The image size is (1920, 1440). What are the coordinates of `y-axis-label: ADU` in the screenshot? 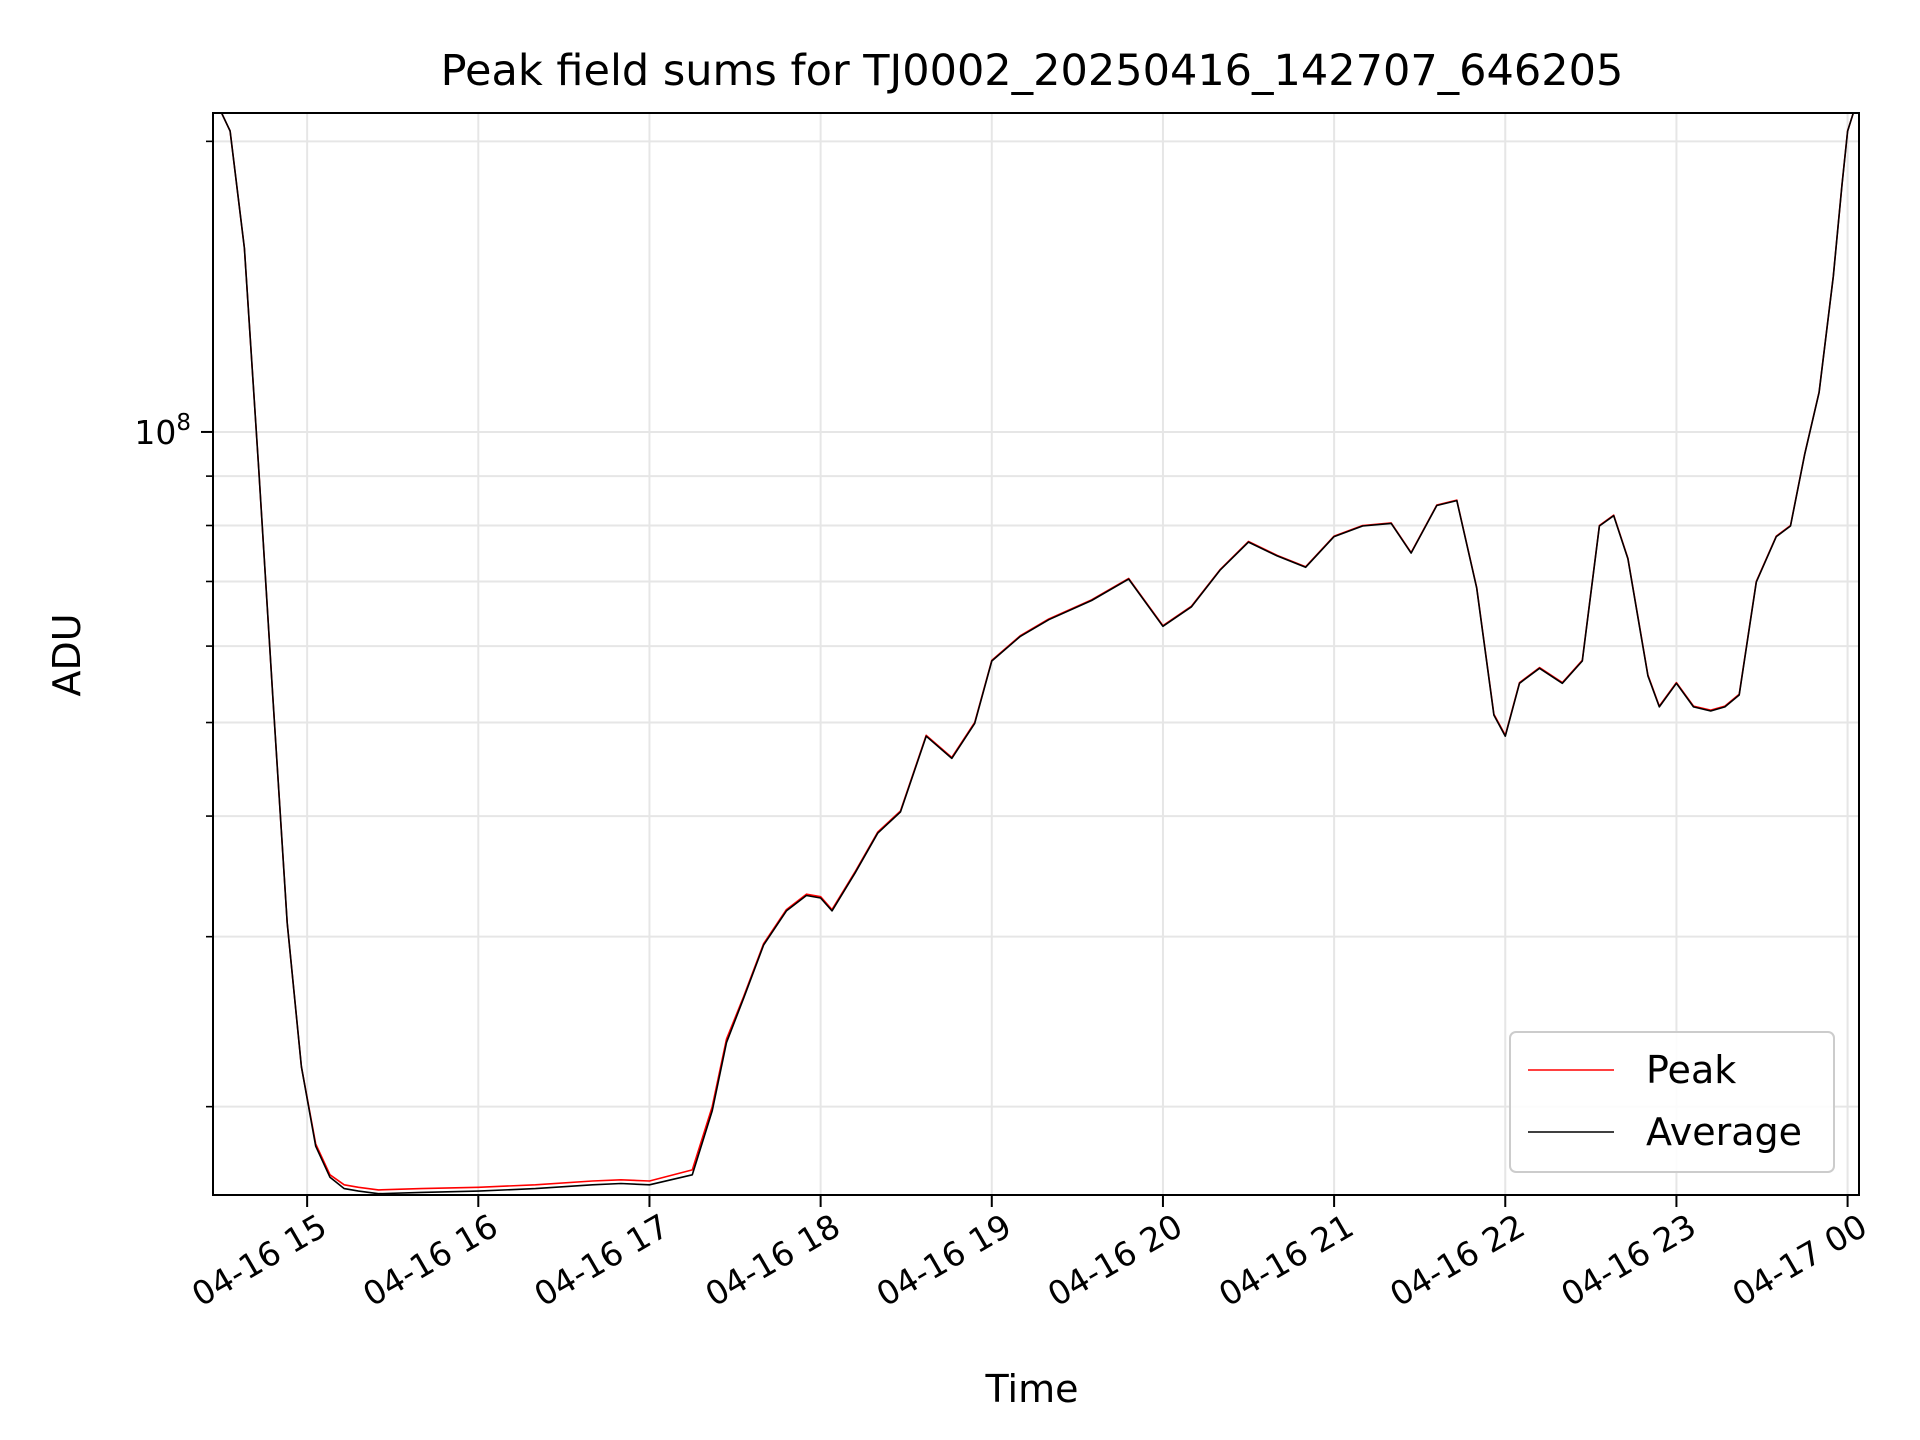 It's located at (67, 654).